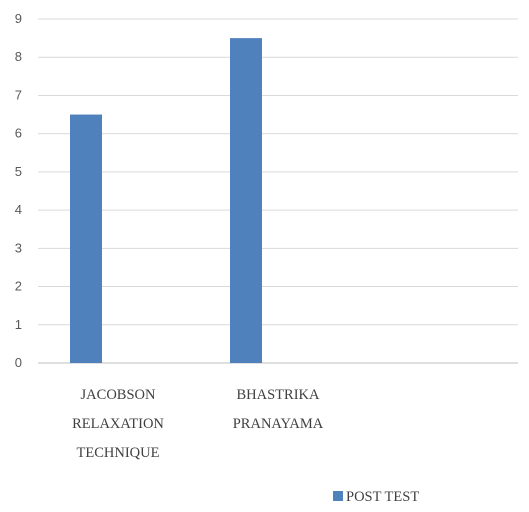 Image resolution: width=529 pixels, height=512 pixels. I want to click on y-tick-label: 7, so click(18, 94).